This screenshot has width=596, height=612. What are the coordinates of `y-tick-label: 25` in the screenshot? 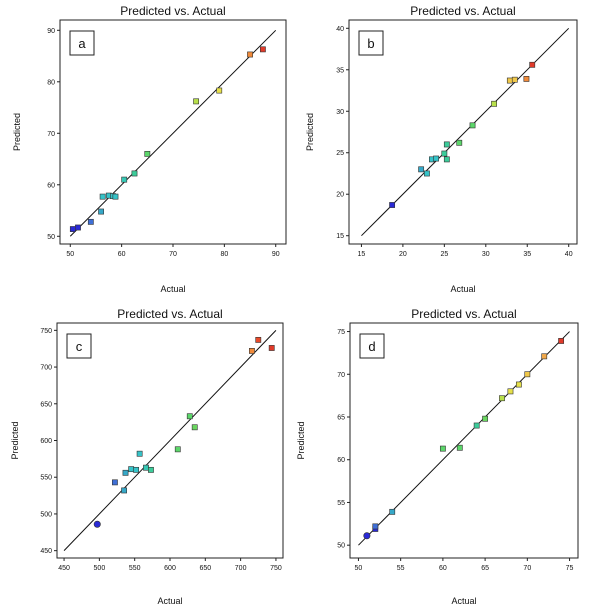 It's located at (340, 153).